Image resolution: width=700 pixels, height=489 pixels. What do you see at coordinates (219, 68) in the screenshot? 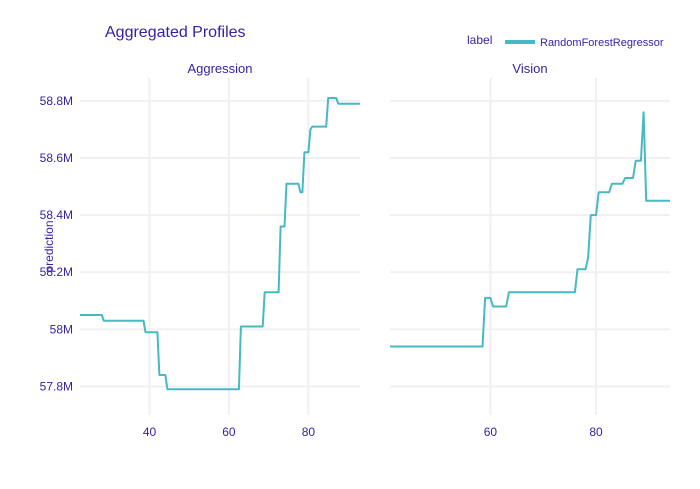
I see `panel-title: Aggression` at bounding box center [219, 68].